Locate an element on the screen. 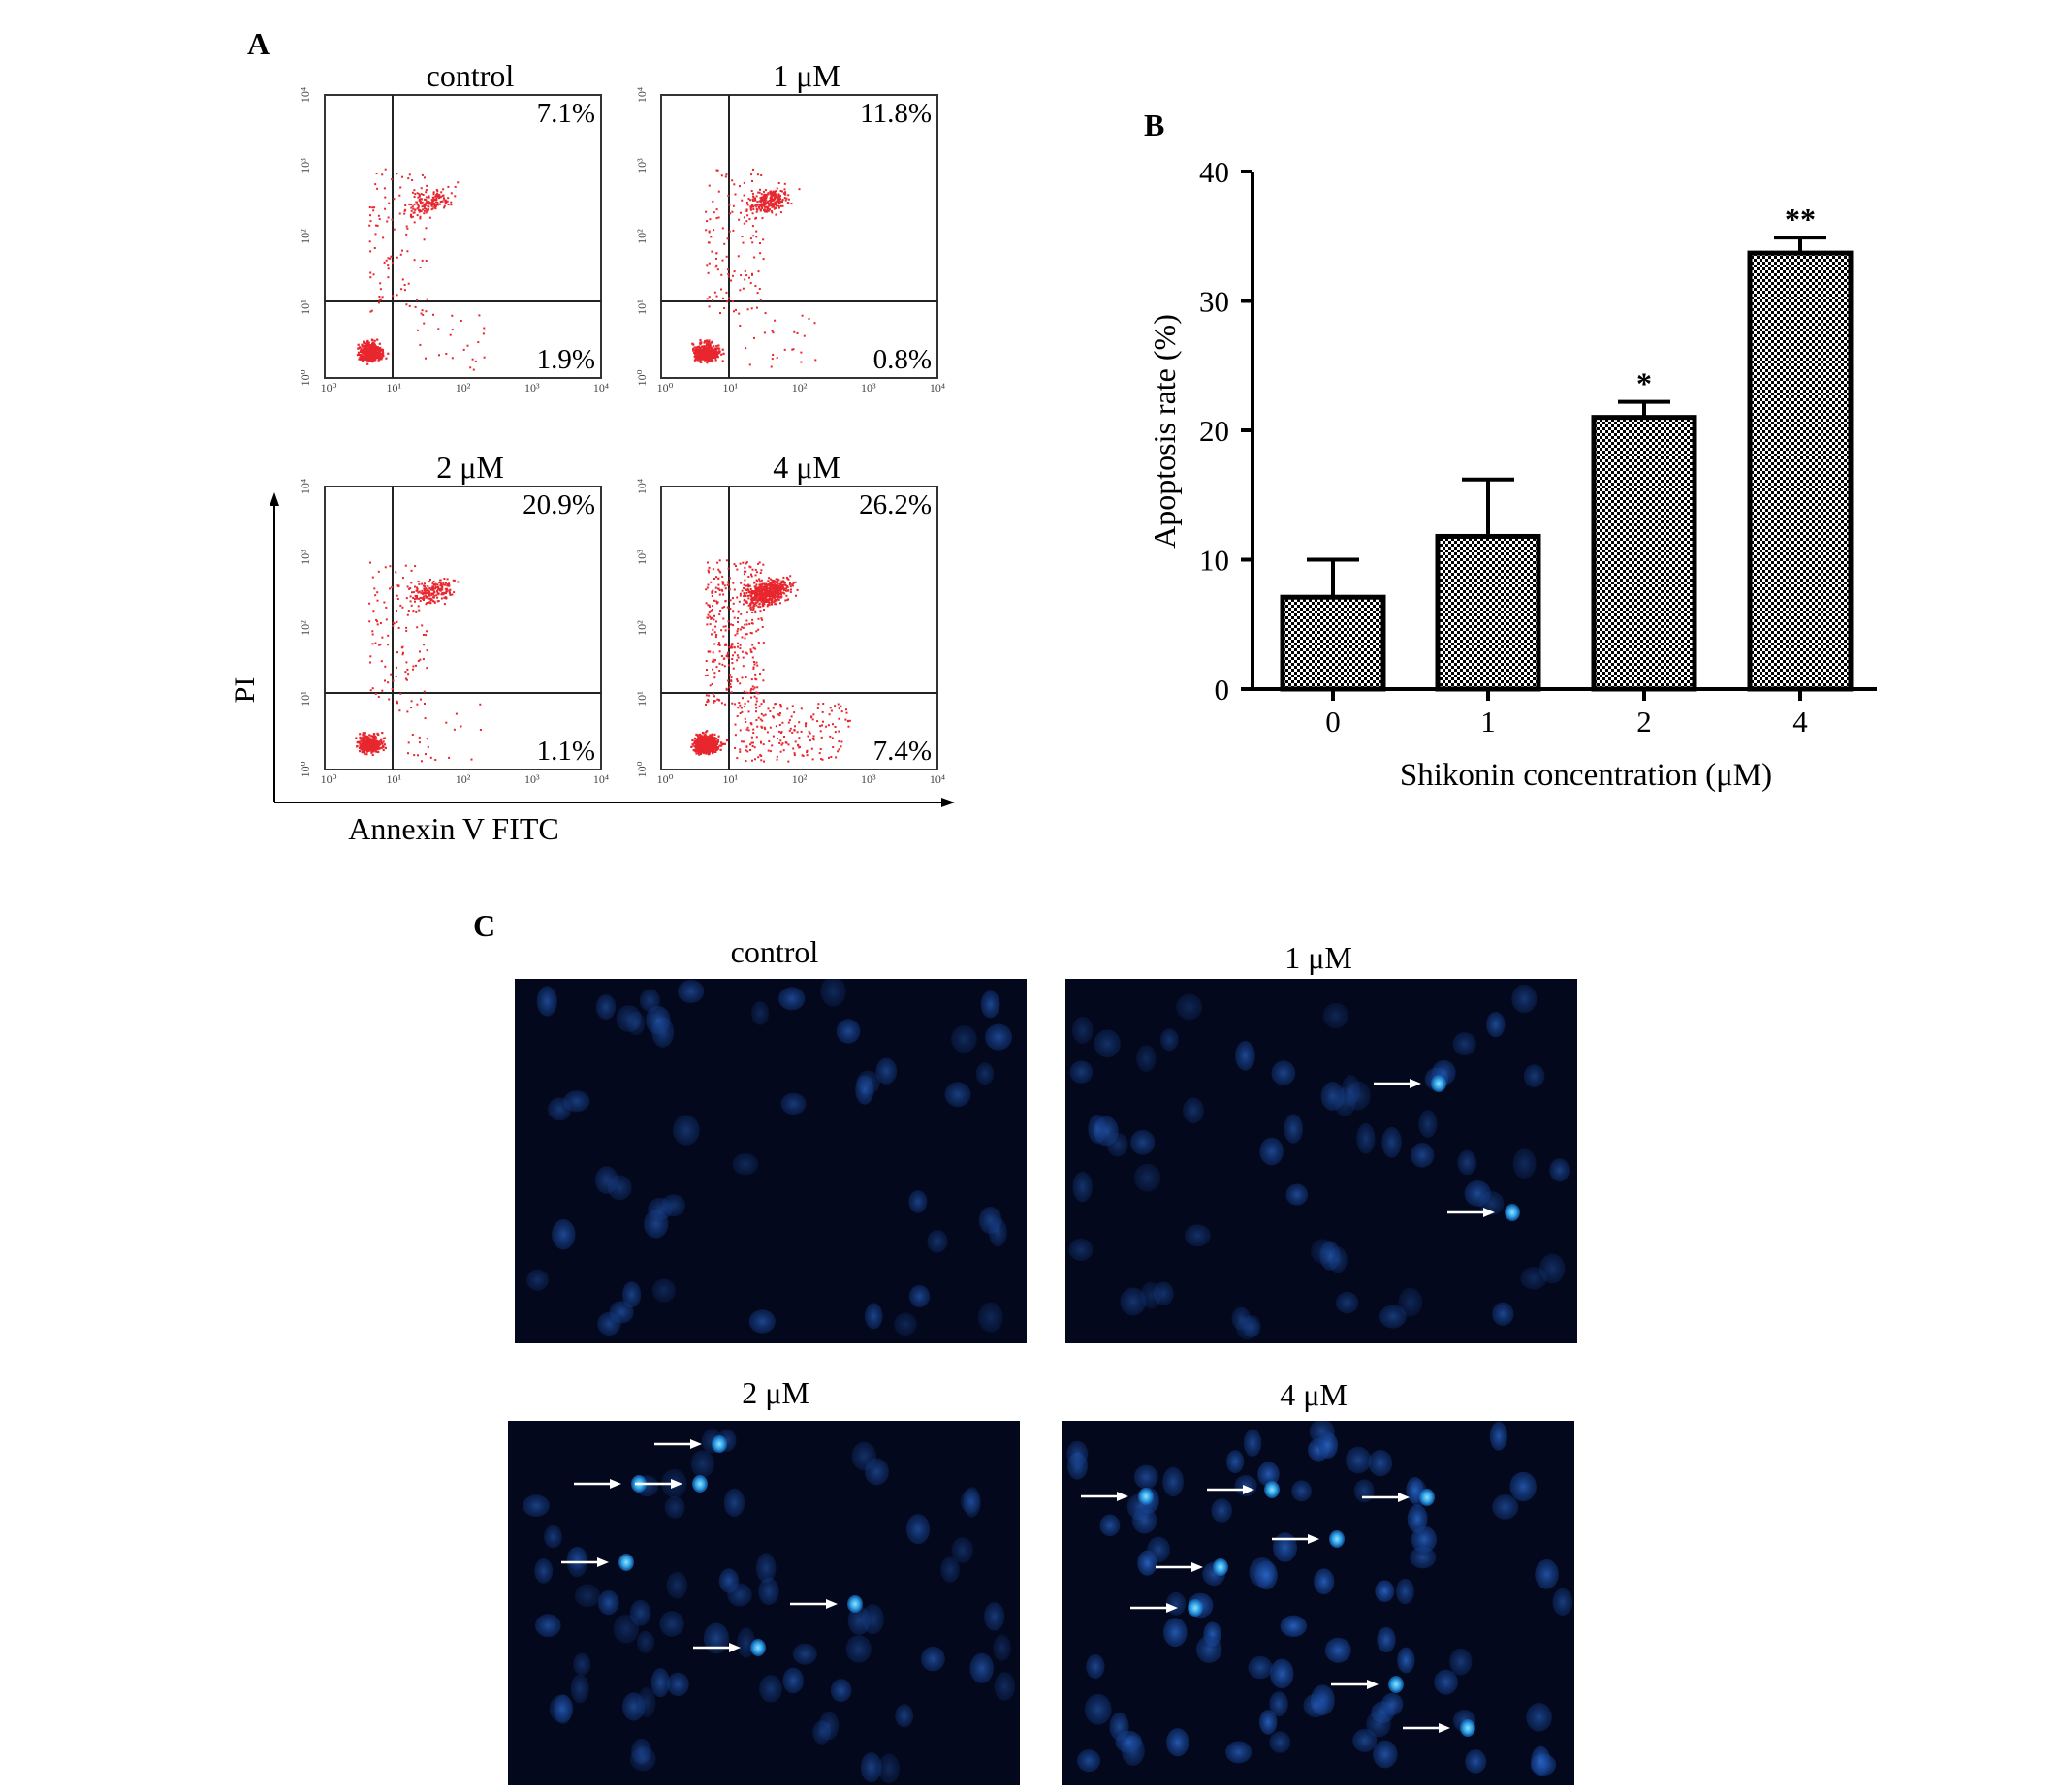 The height and width of the screenshot is (1792, 2061). x-tick-label: 10⁰ is located at coordinates (329, 779).